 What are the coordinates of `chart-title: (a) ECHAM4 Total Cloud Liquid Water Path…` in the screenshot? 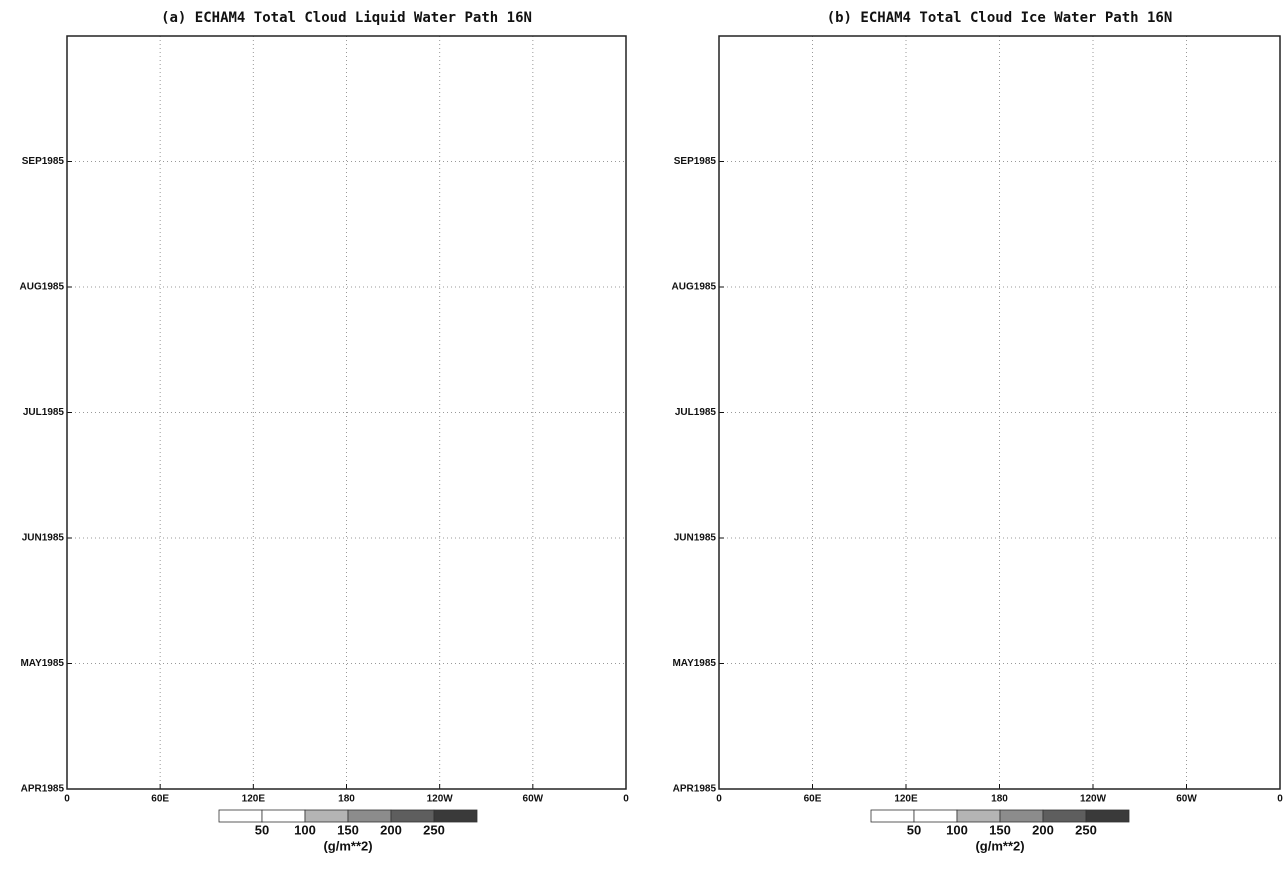 It's located at (346, 18).